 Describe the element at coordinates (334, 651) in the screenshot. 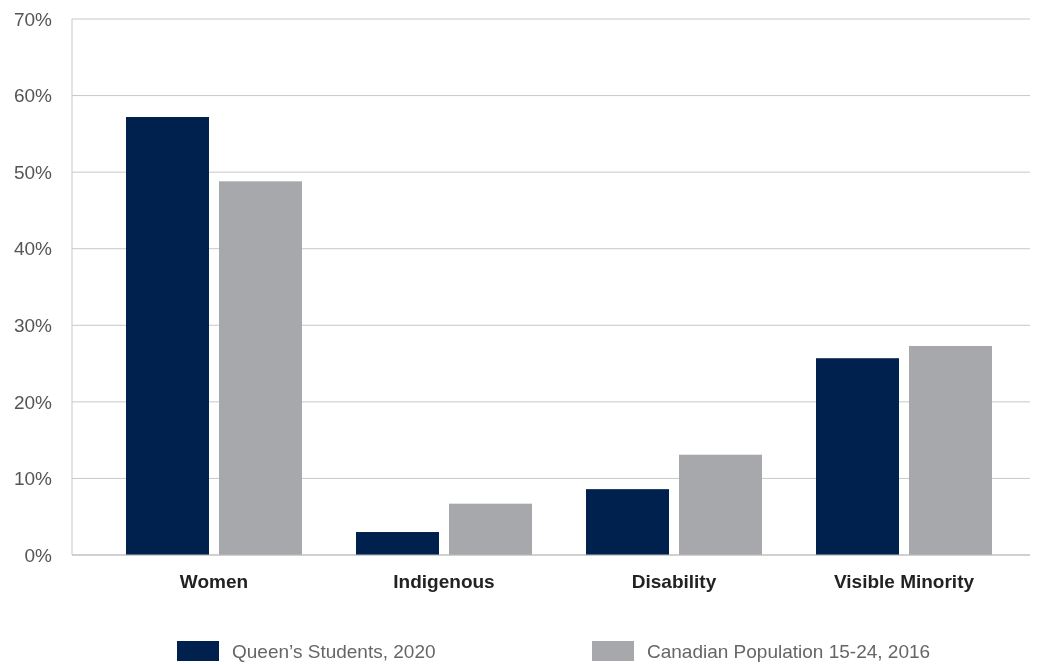

I see `legend-label: Queen’s Students, 2020` at that location.